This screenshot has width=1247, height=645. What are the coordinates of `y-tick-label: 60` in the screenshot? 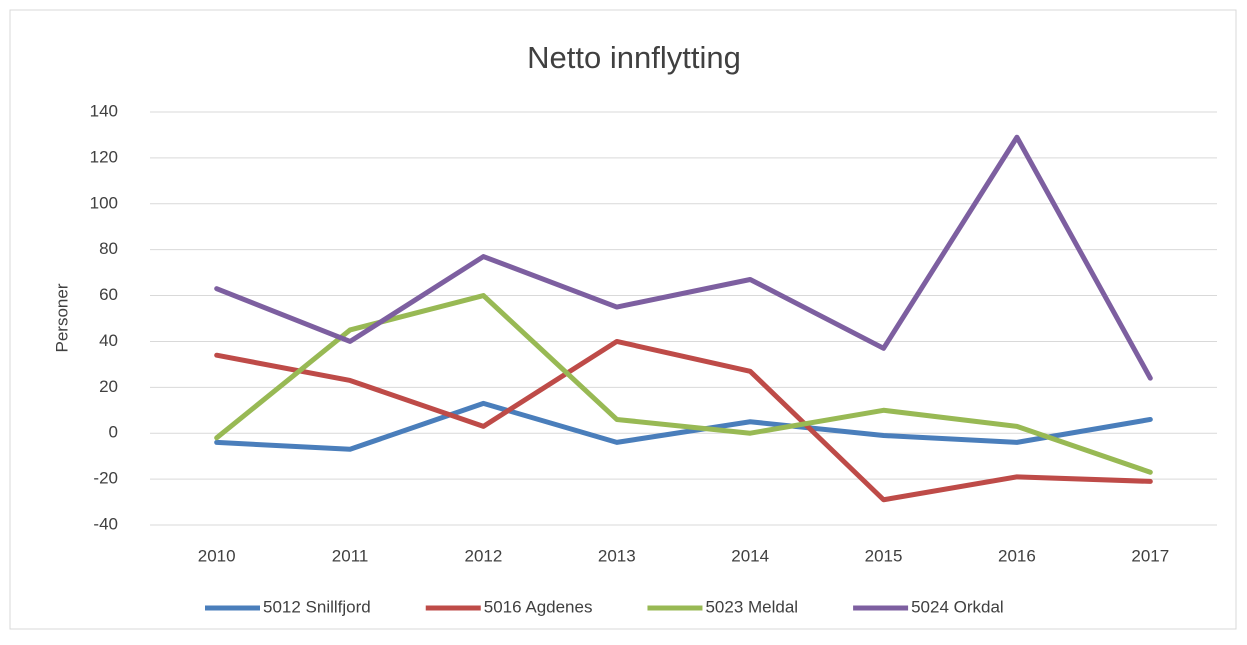 It's located at (108, 294).